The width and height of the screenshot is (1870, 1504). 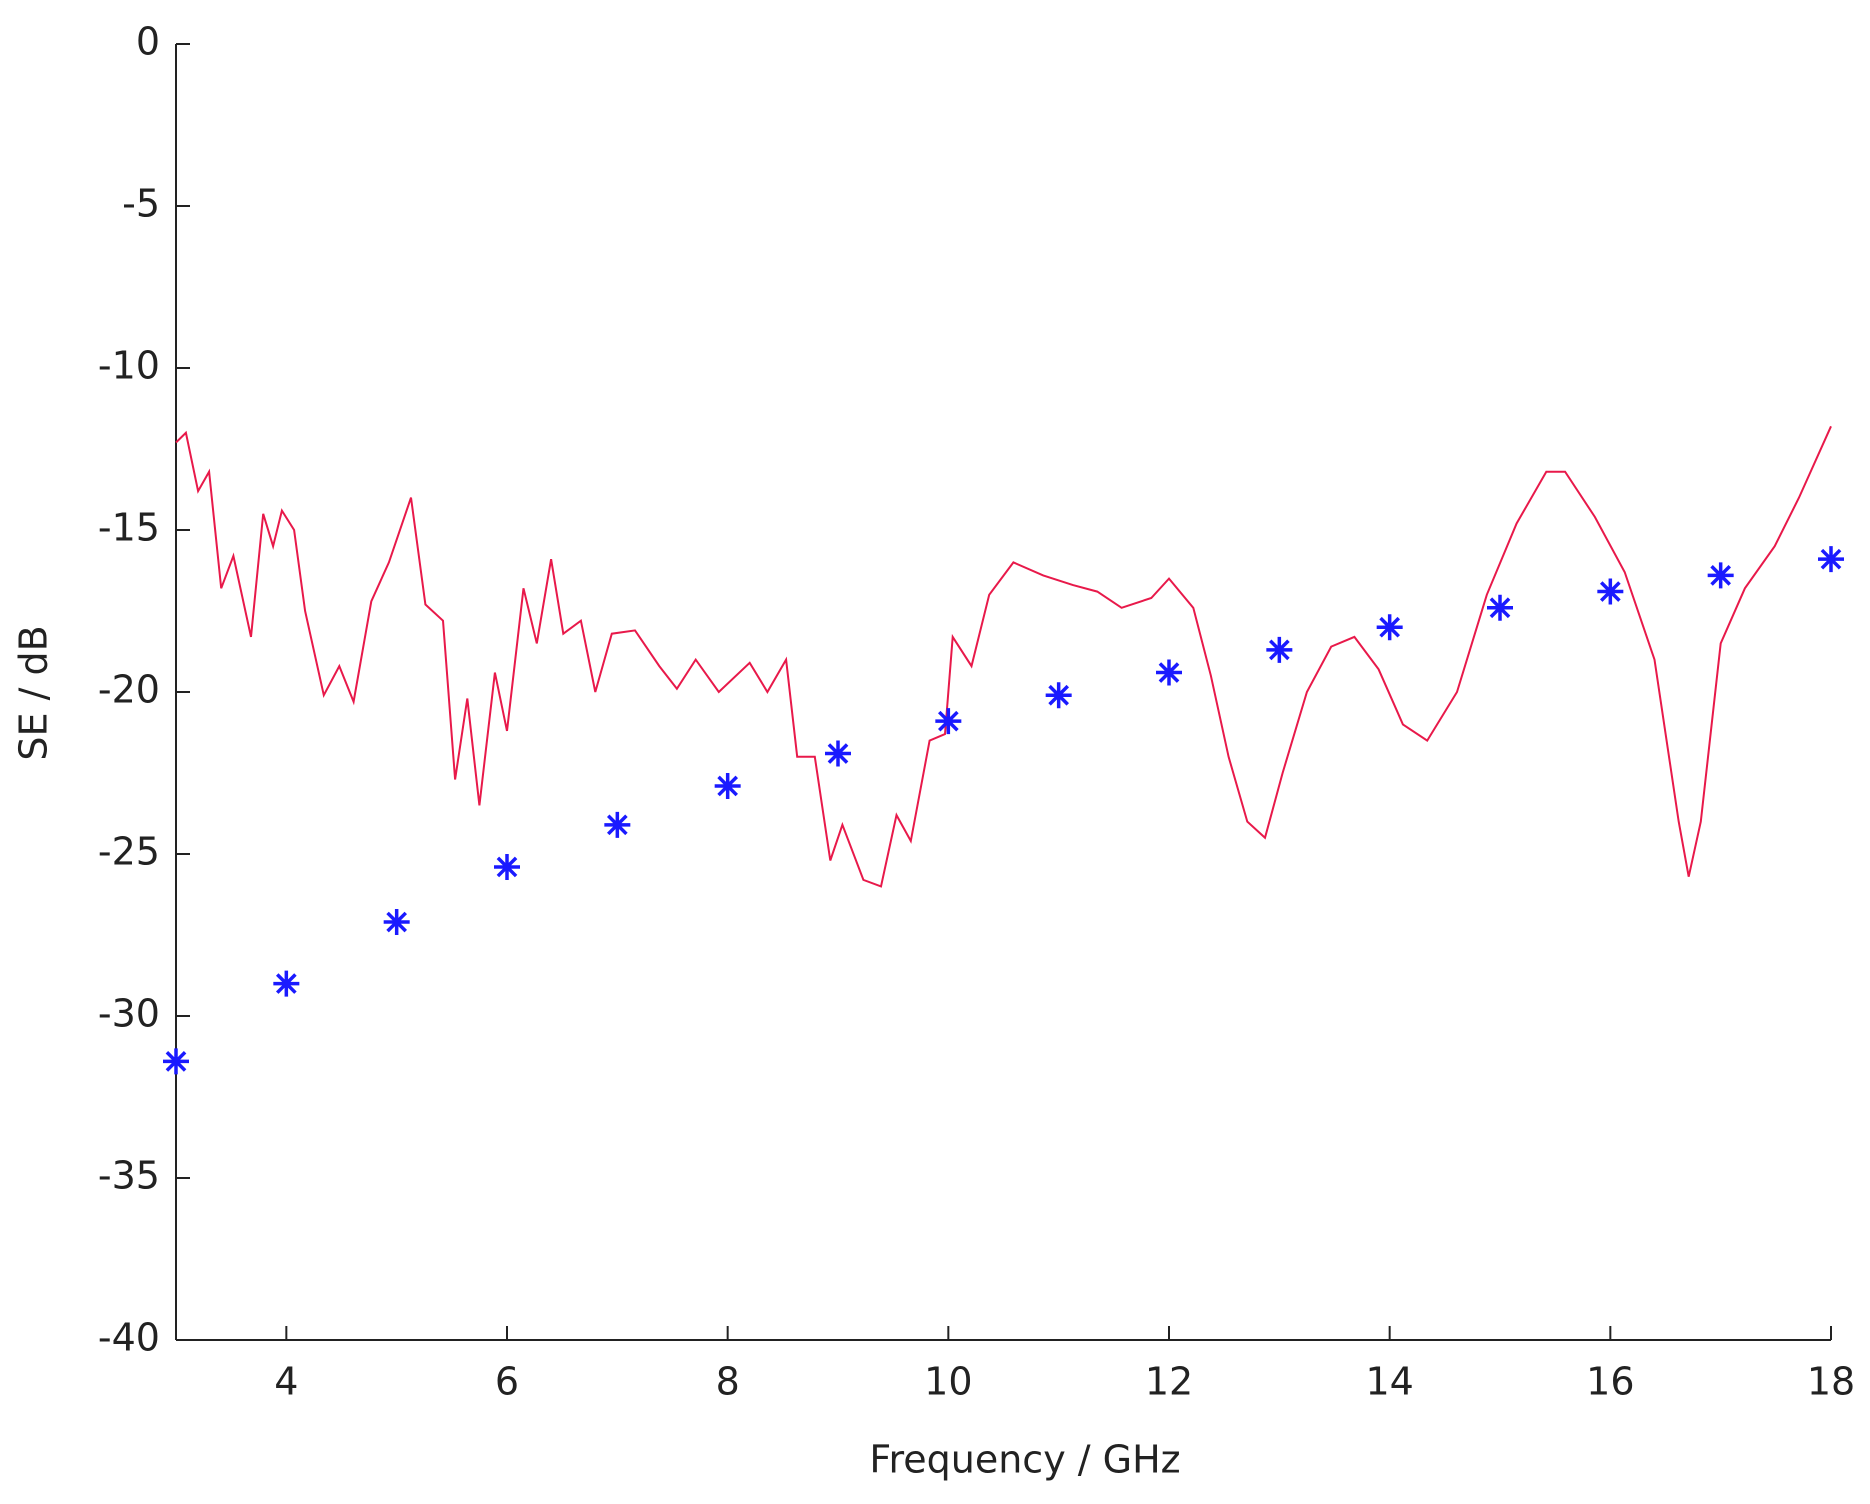 What do you see at coordinates (1389, 1382) in the screenshot?
I see `x-tick-label: 14` at bounding box center [1389, 1382].